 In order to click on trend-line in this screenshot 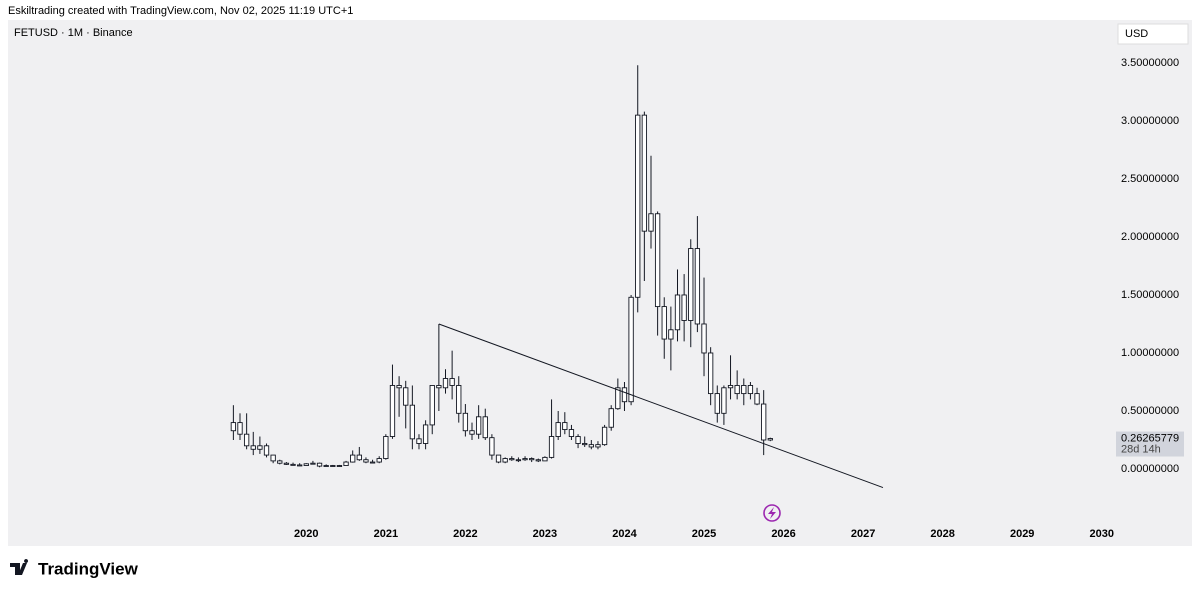, I will do `click(661, 406)`.